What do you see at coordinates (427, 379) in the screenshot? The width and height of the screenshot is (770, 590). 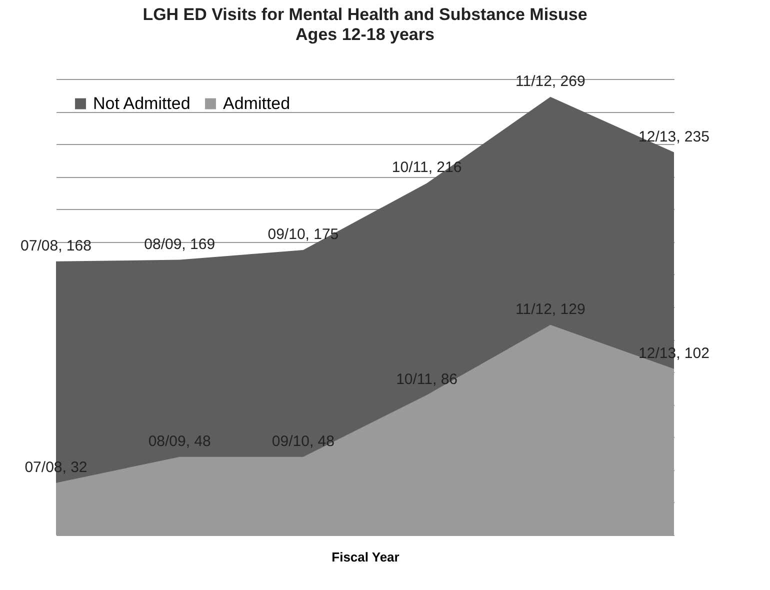 I see `data-label: 10/11, 86` at bounding box center [427, 379].